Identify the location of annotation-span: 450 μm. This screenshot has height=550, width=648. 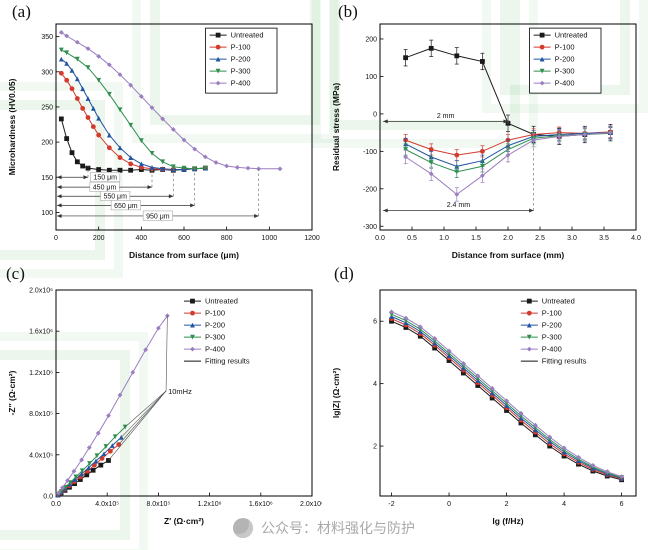
(104, 186).